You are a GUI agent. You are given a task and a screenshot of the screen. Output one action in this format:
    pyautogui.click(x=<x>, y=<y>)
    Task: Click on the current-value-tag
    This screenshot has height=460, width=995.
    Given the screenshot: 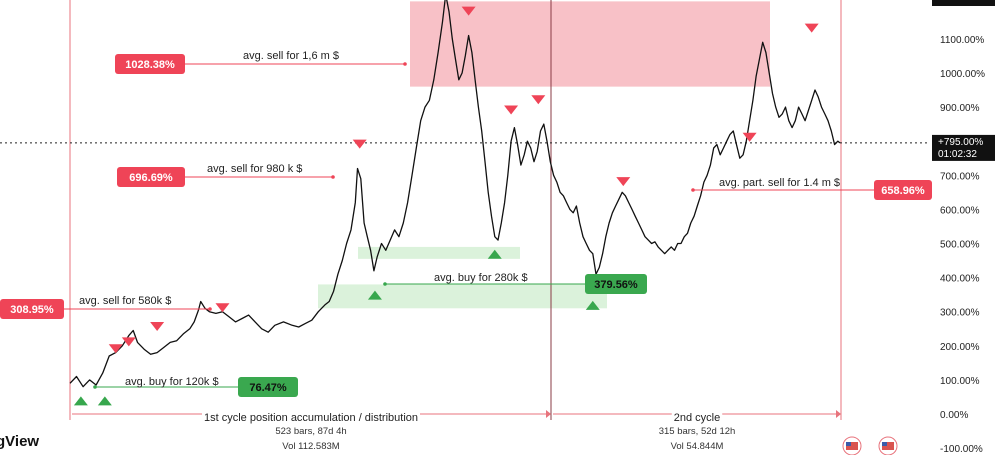 What is the action you would take?
    pyautogui.click(x=963, y=147)
    